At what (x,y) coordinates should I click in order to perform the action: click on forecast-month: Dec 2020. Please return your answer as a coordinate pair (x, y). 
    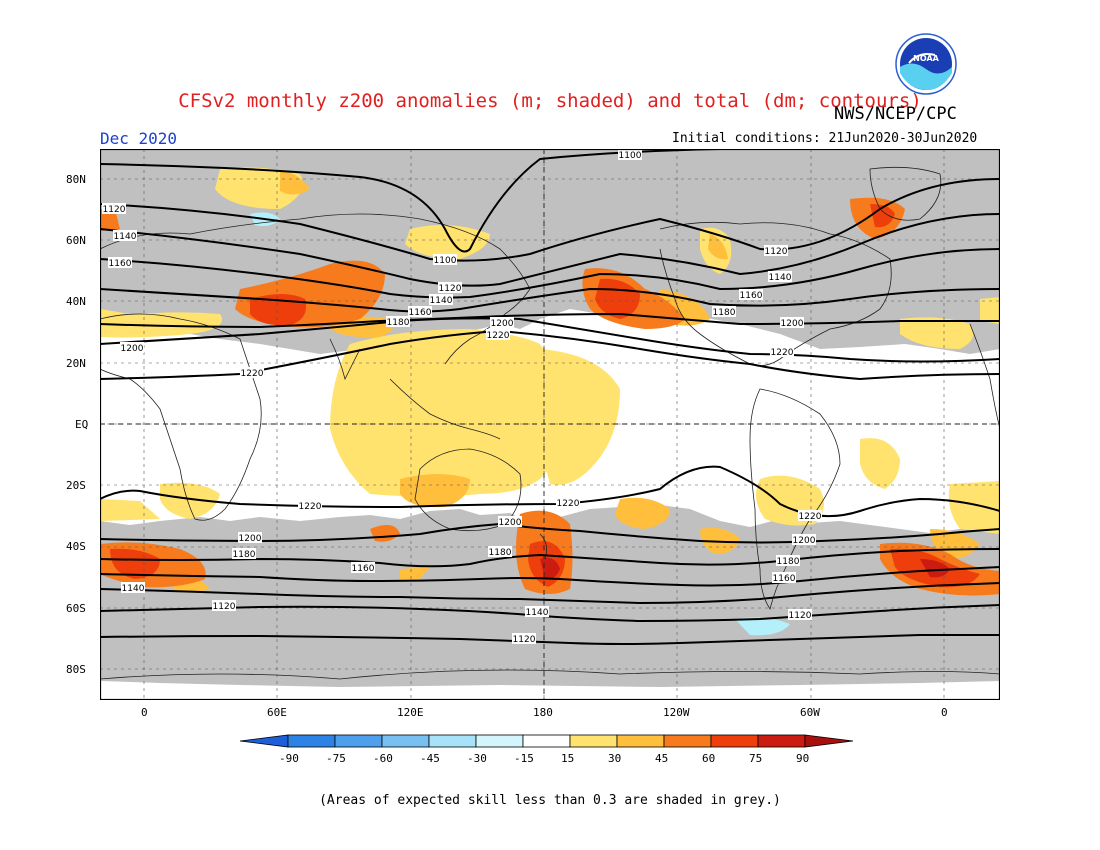
    Looking at the image, I should click on (139, 138).